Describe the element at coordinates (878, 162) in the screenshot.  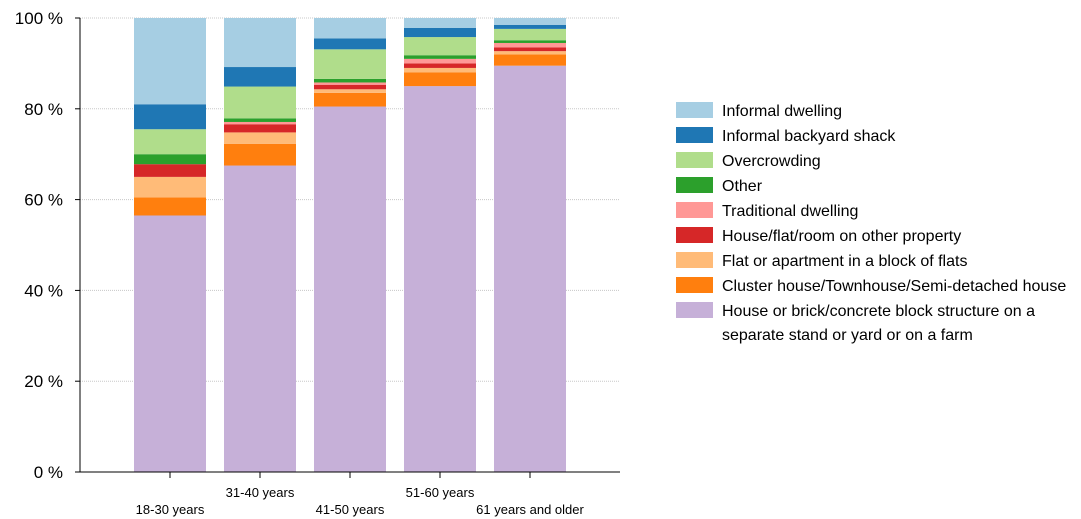
I see `legend-item: Overcrowding` at that location.